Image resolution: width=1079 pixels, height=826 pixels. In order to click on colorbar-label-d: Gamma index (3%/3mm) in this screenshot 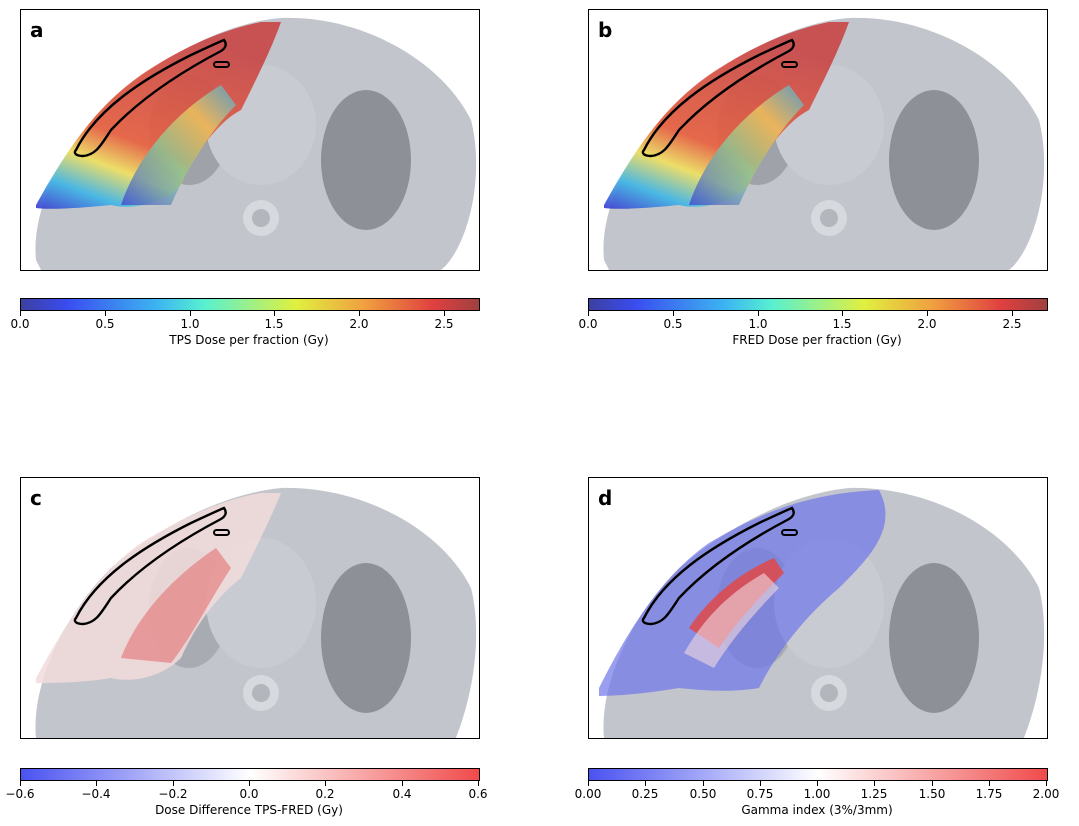, I will do `click(817, 810)`.